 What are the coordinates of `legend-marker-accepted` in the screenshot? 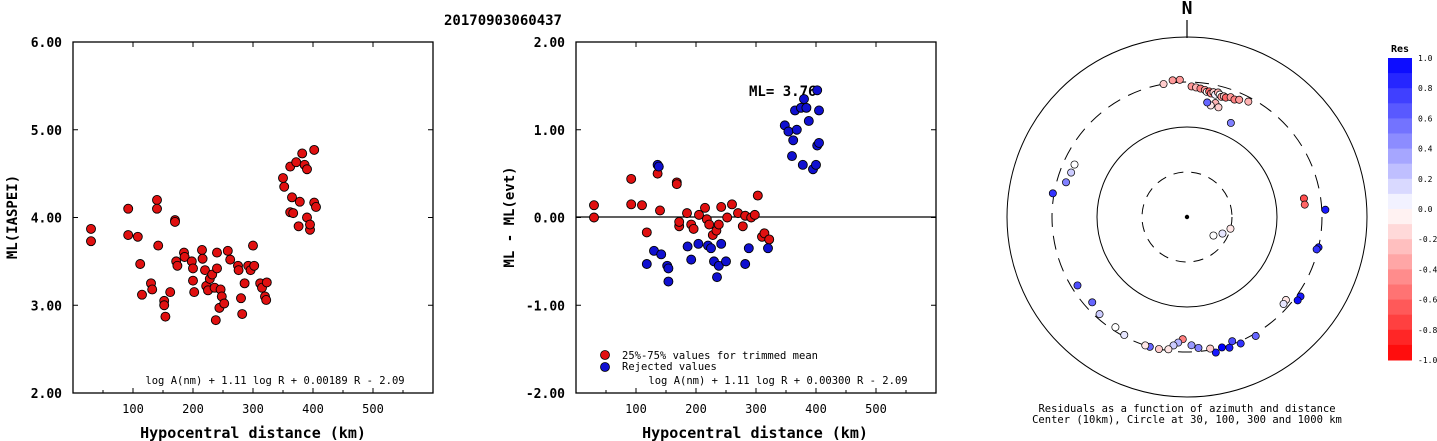 It's located at (605, 355).